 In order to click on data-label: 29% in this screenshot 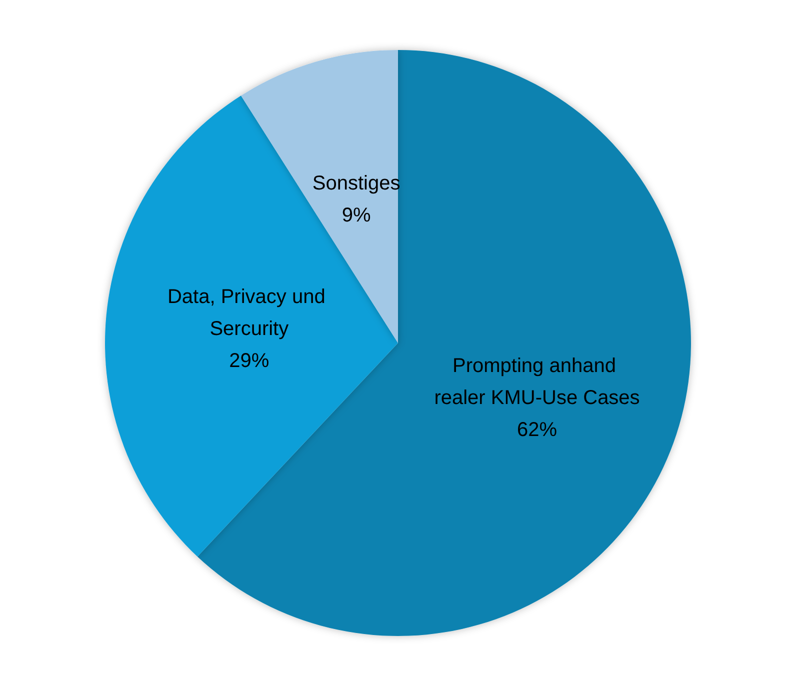, I will do `click(249, 361)`.